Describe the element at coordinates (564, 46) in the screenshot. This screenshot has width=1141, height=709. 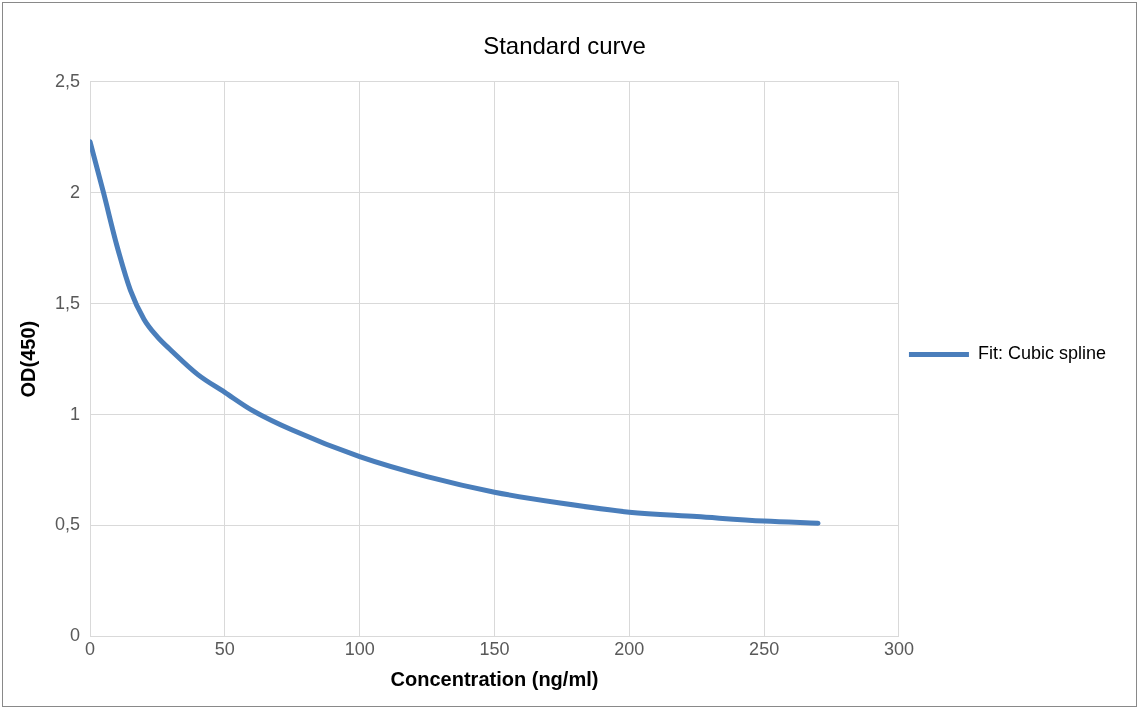
I see `chart-title: Standard curve` at that location.